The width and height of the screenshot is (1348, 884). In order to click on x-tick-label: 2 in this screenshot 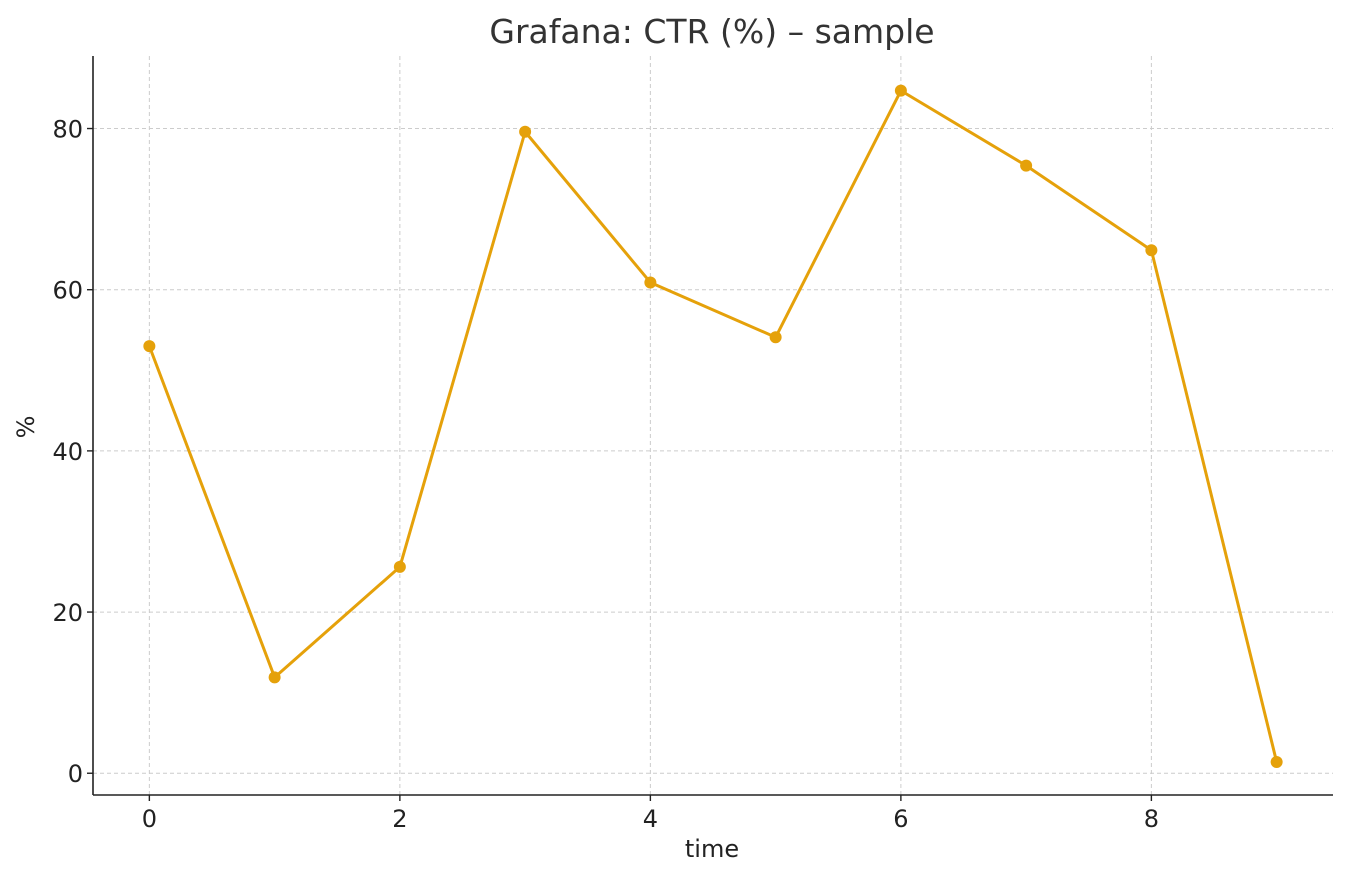, I will do `click(399, 819)`.